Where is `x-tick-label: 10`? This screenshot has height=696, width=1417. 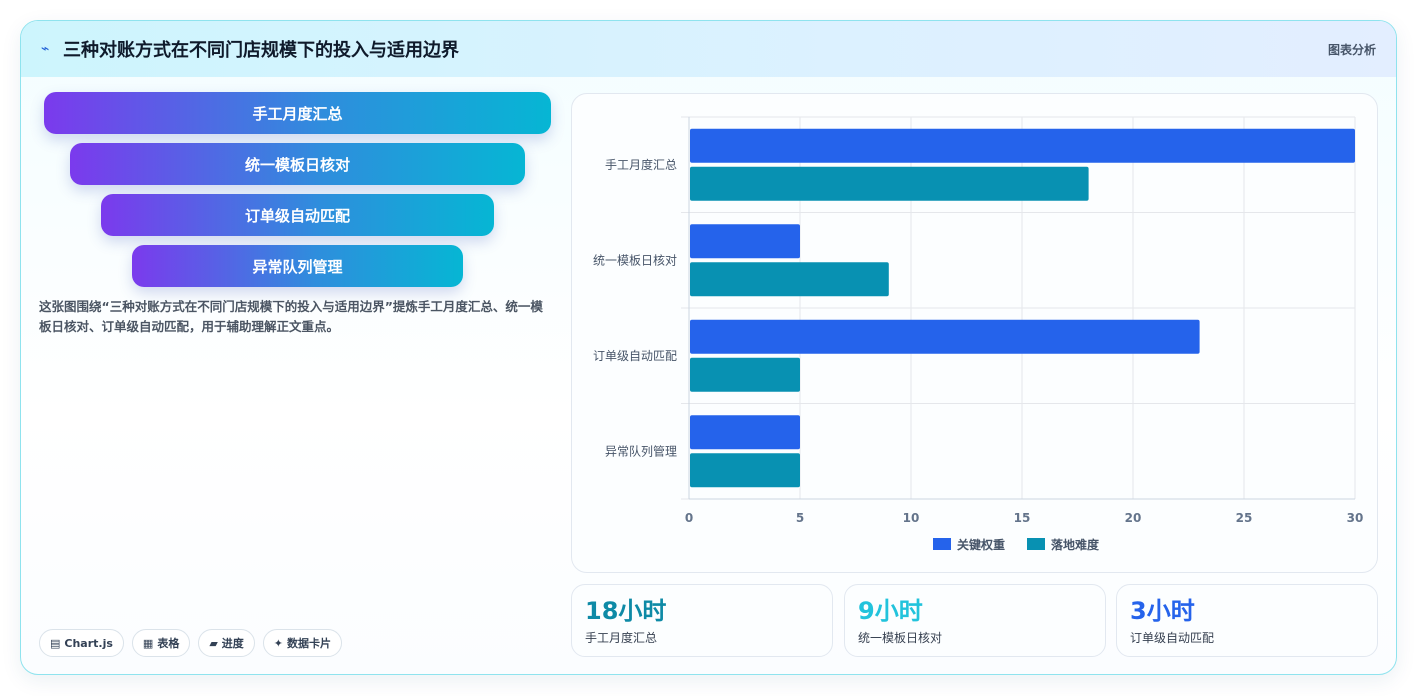
x-tick-label: 10 is located at coordinates (911, 518).